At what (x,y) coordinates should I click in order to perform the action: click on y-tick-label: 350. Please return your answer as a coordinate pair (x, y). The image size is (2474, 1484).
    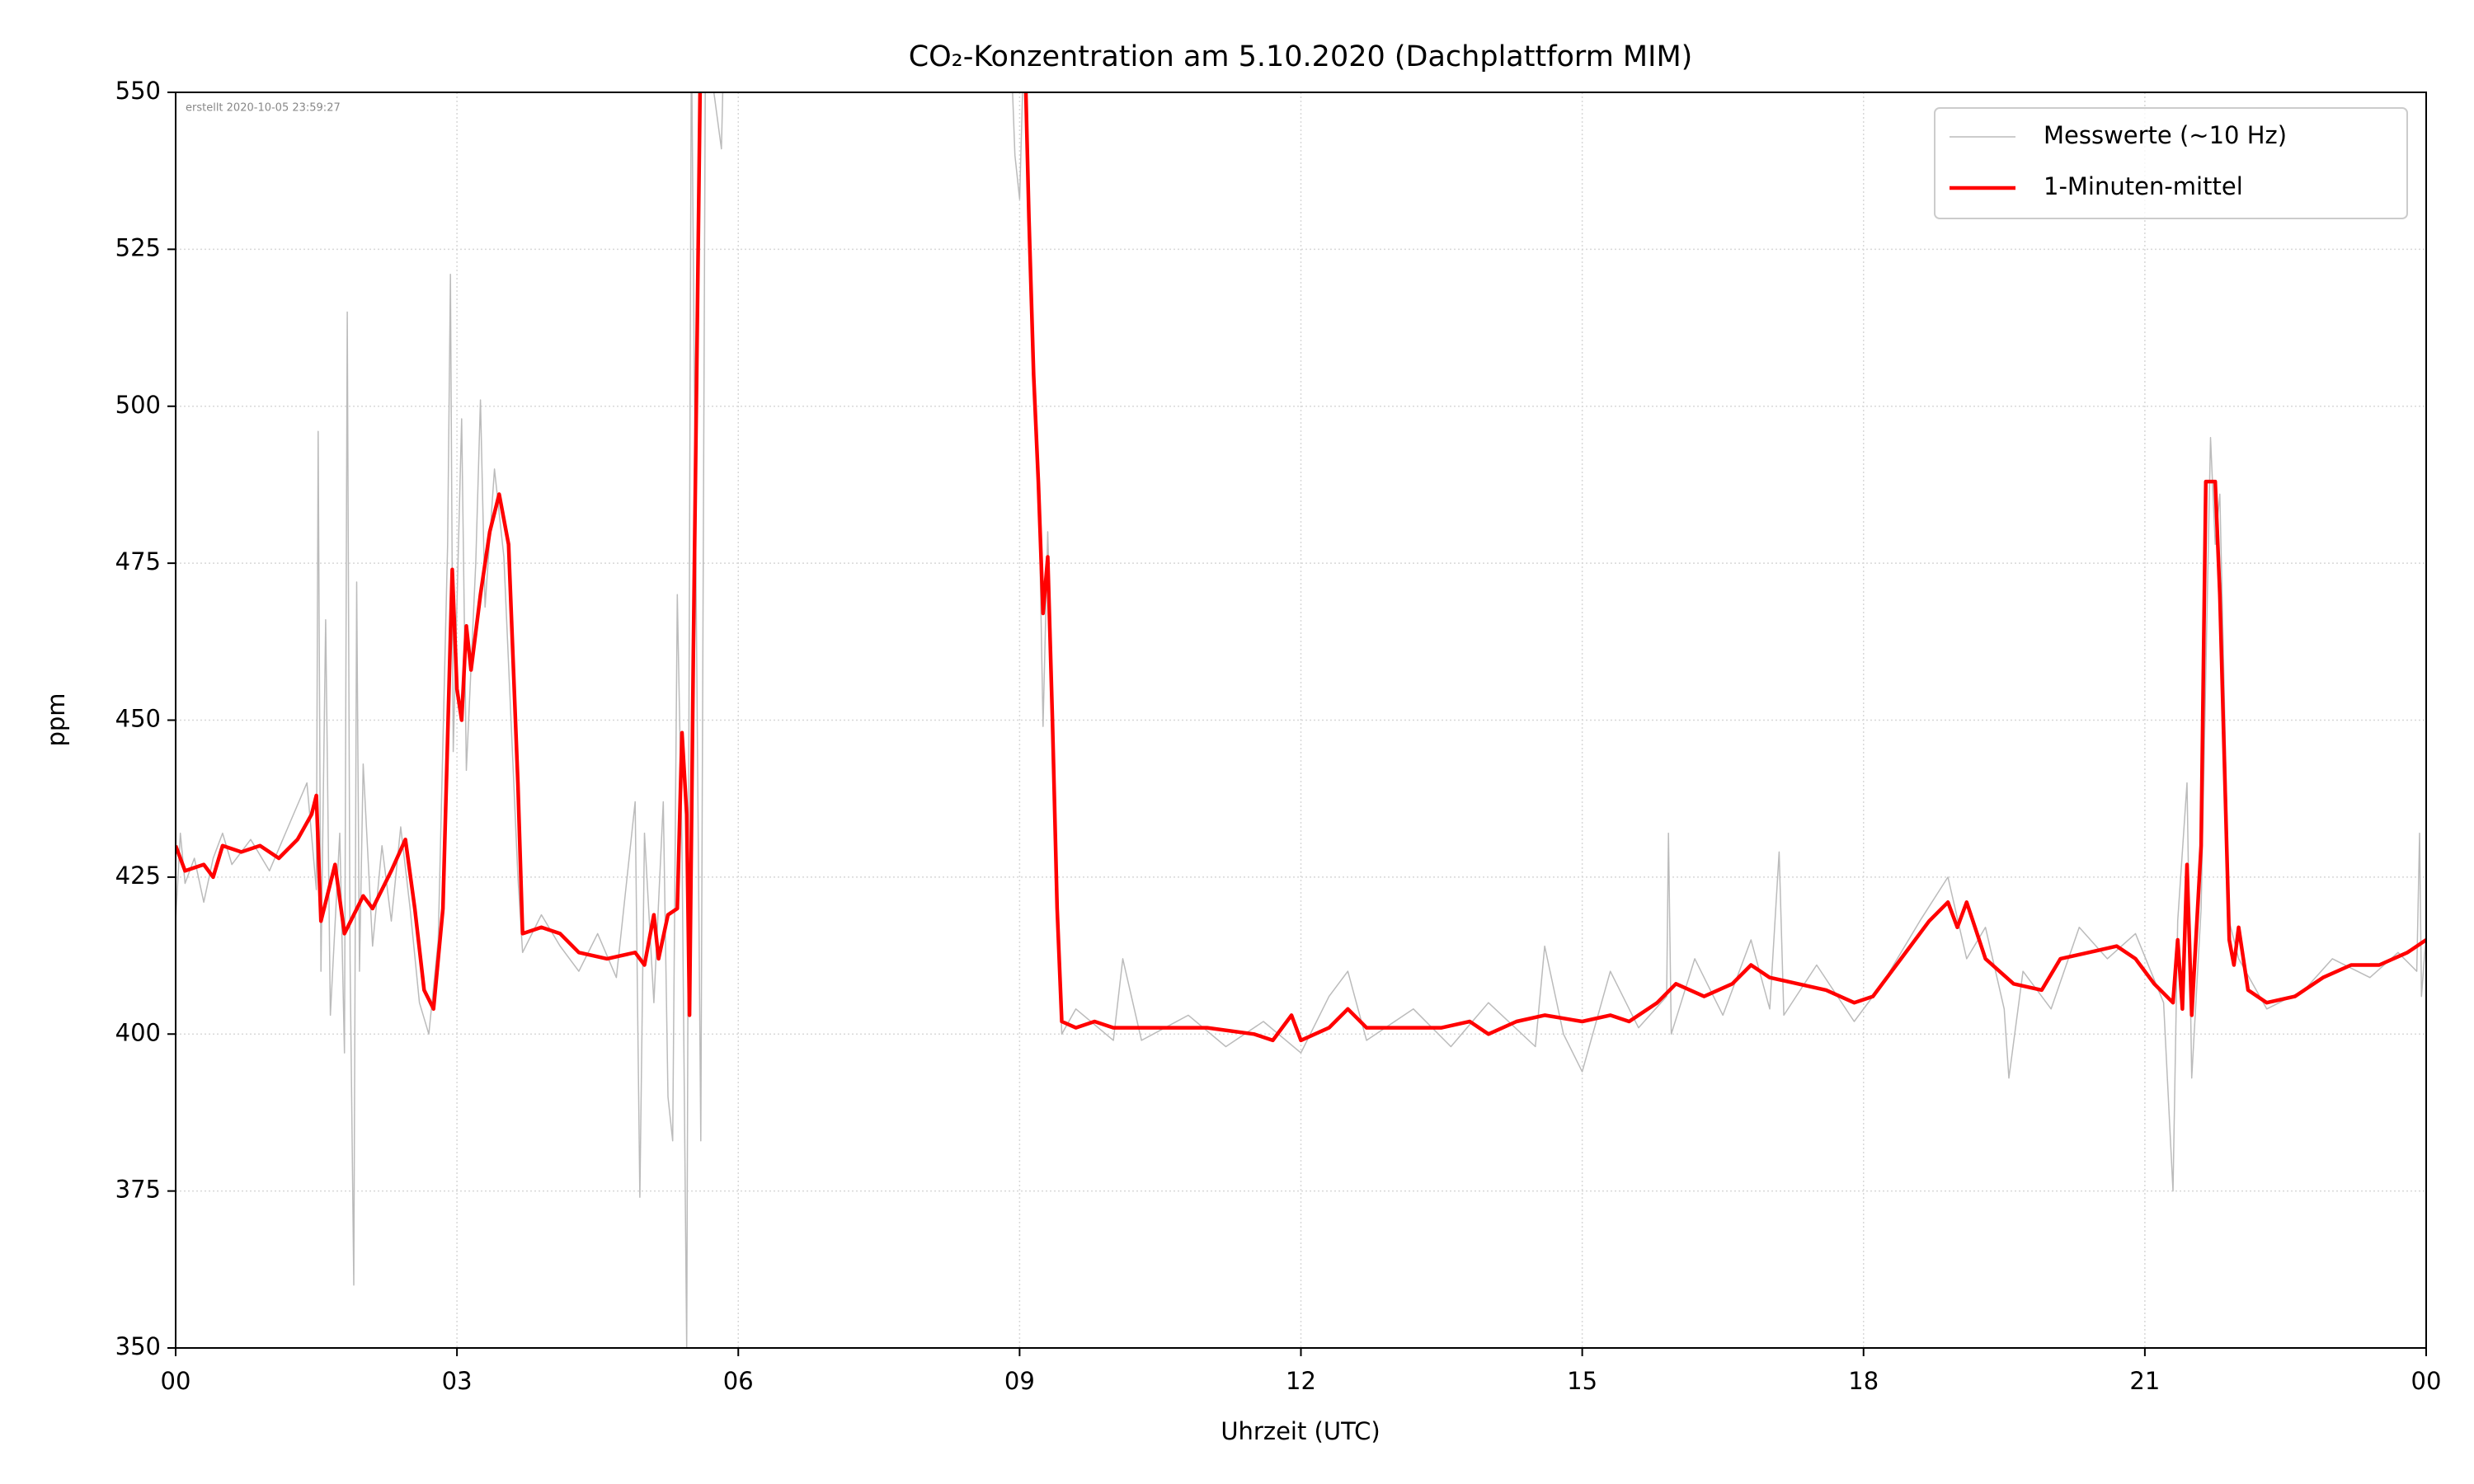
    Looking at the image, I should click on (138, 1346).